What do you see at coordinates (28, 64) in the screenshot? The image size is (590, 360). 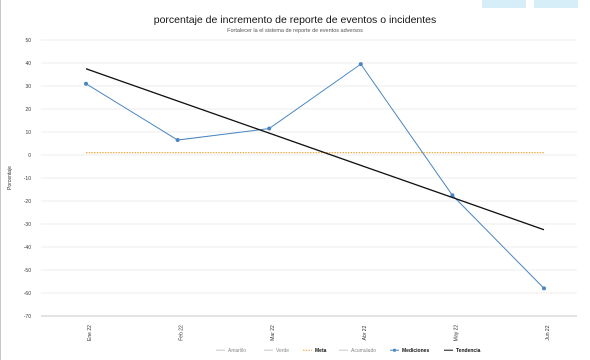 I see `y-tick-label: 40` at bounding box center [28, 64].